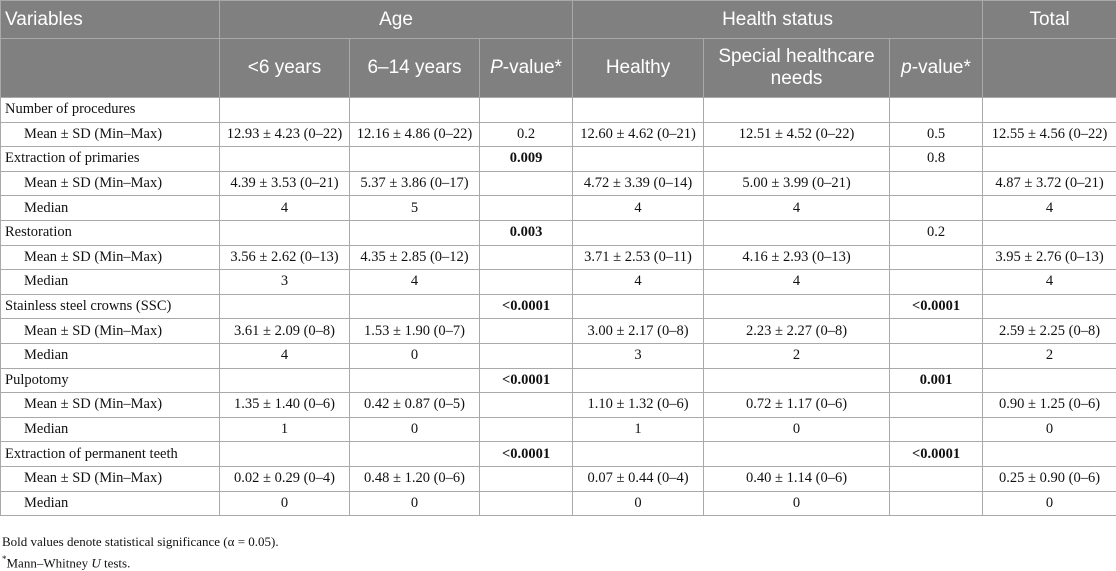 This screenshot has width=1116, height=571. What do you see at coordinates (95, 562) in the screenshot?
I see `footnote-u: U` at bounding box center [95, 562].